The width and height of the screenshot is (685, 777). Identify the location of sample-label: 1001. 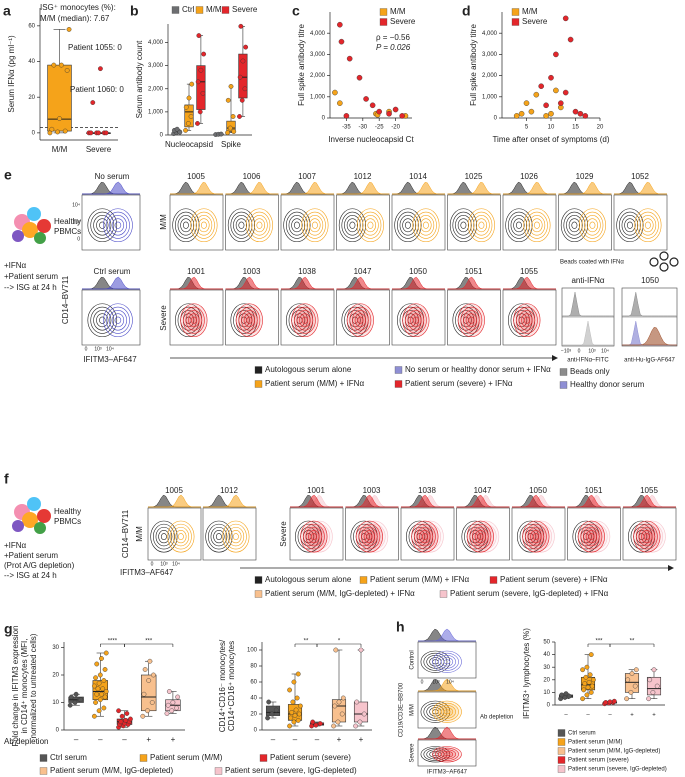
(196, 271).